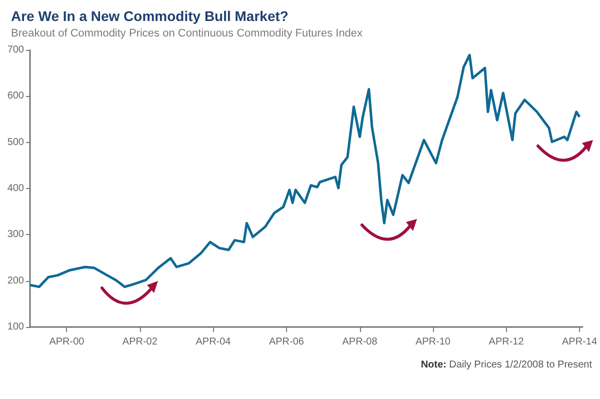  Describe the element at coordinates (15, 50) in the screenshot. I see `y-tick-label: 700` at that location.